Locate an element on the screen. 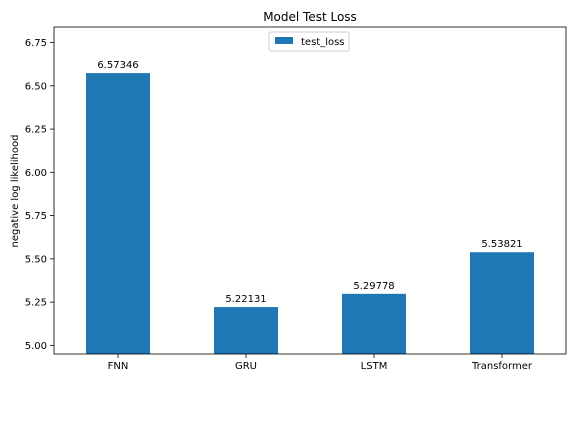 This screenshot has width=576, height=432. y-tick-label: 6.75 is located at coordinates (36, 43).